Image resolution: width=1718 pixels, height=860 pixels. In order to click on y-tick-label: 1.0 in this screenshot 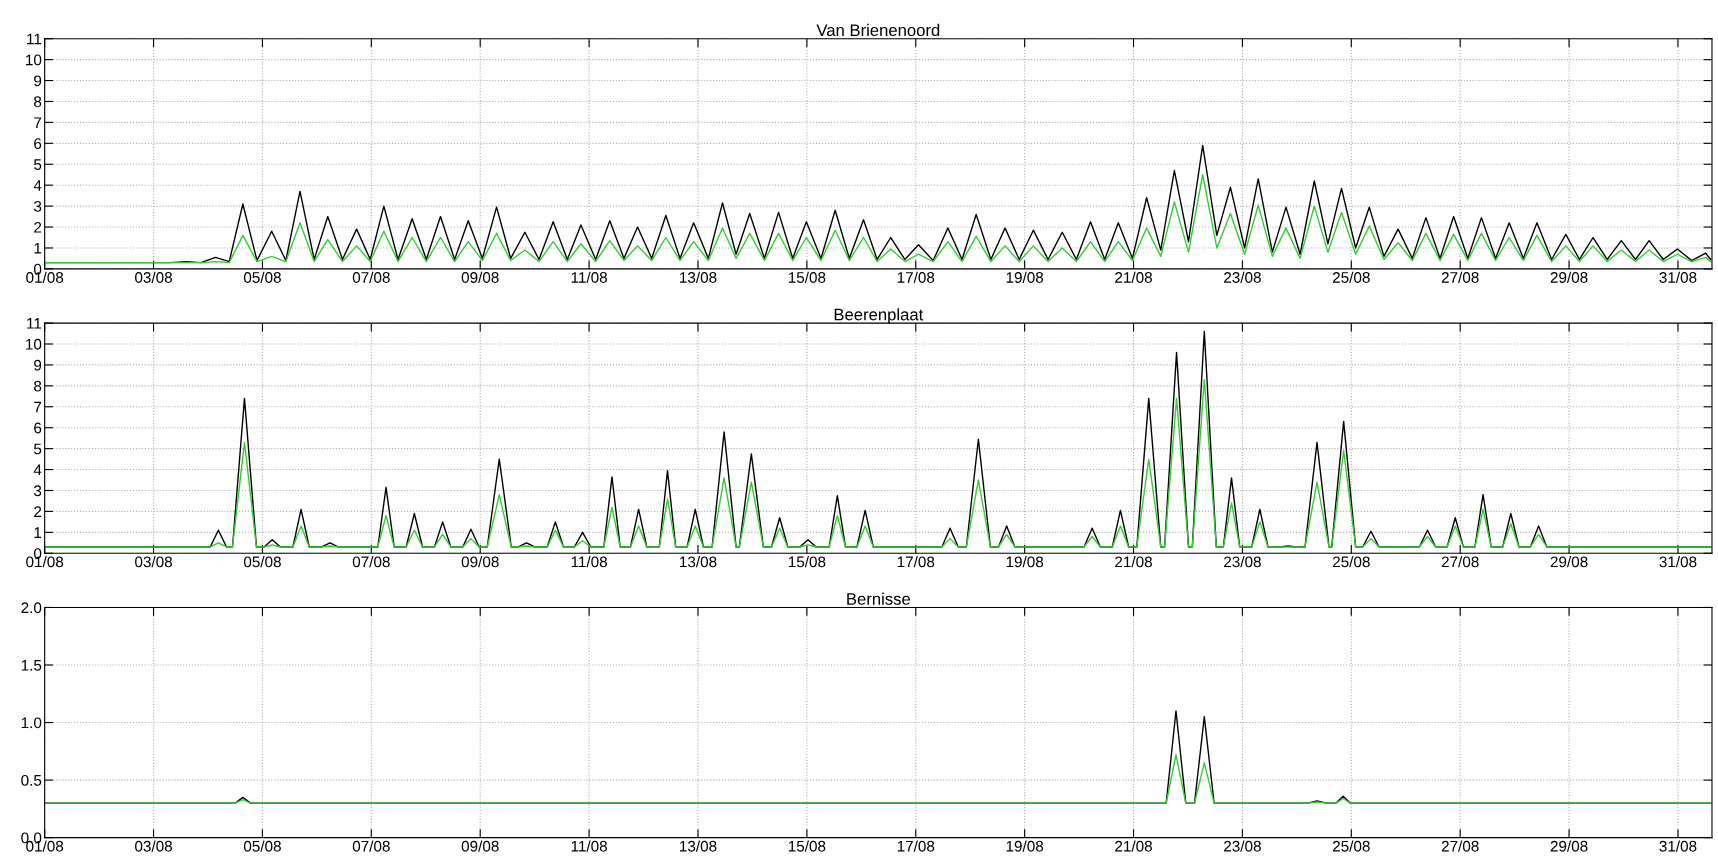, I will do `click(31, 723)`.